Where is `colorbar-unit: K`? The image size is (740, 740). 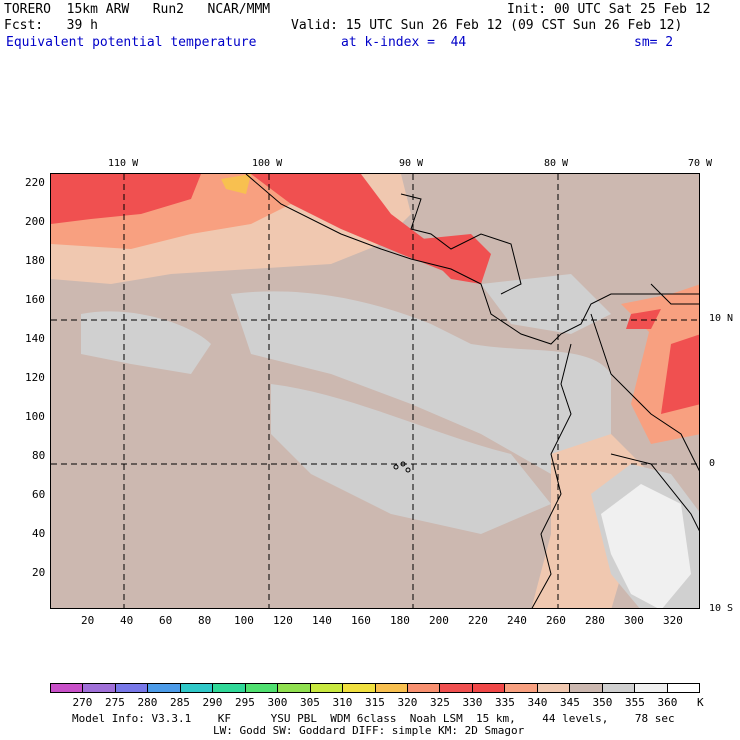
colorbar-unit: K is located at coordinates (700, 702).